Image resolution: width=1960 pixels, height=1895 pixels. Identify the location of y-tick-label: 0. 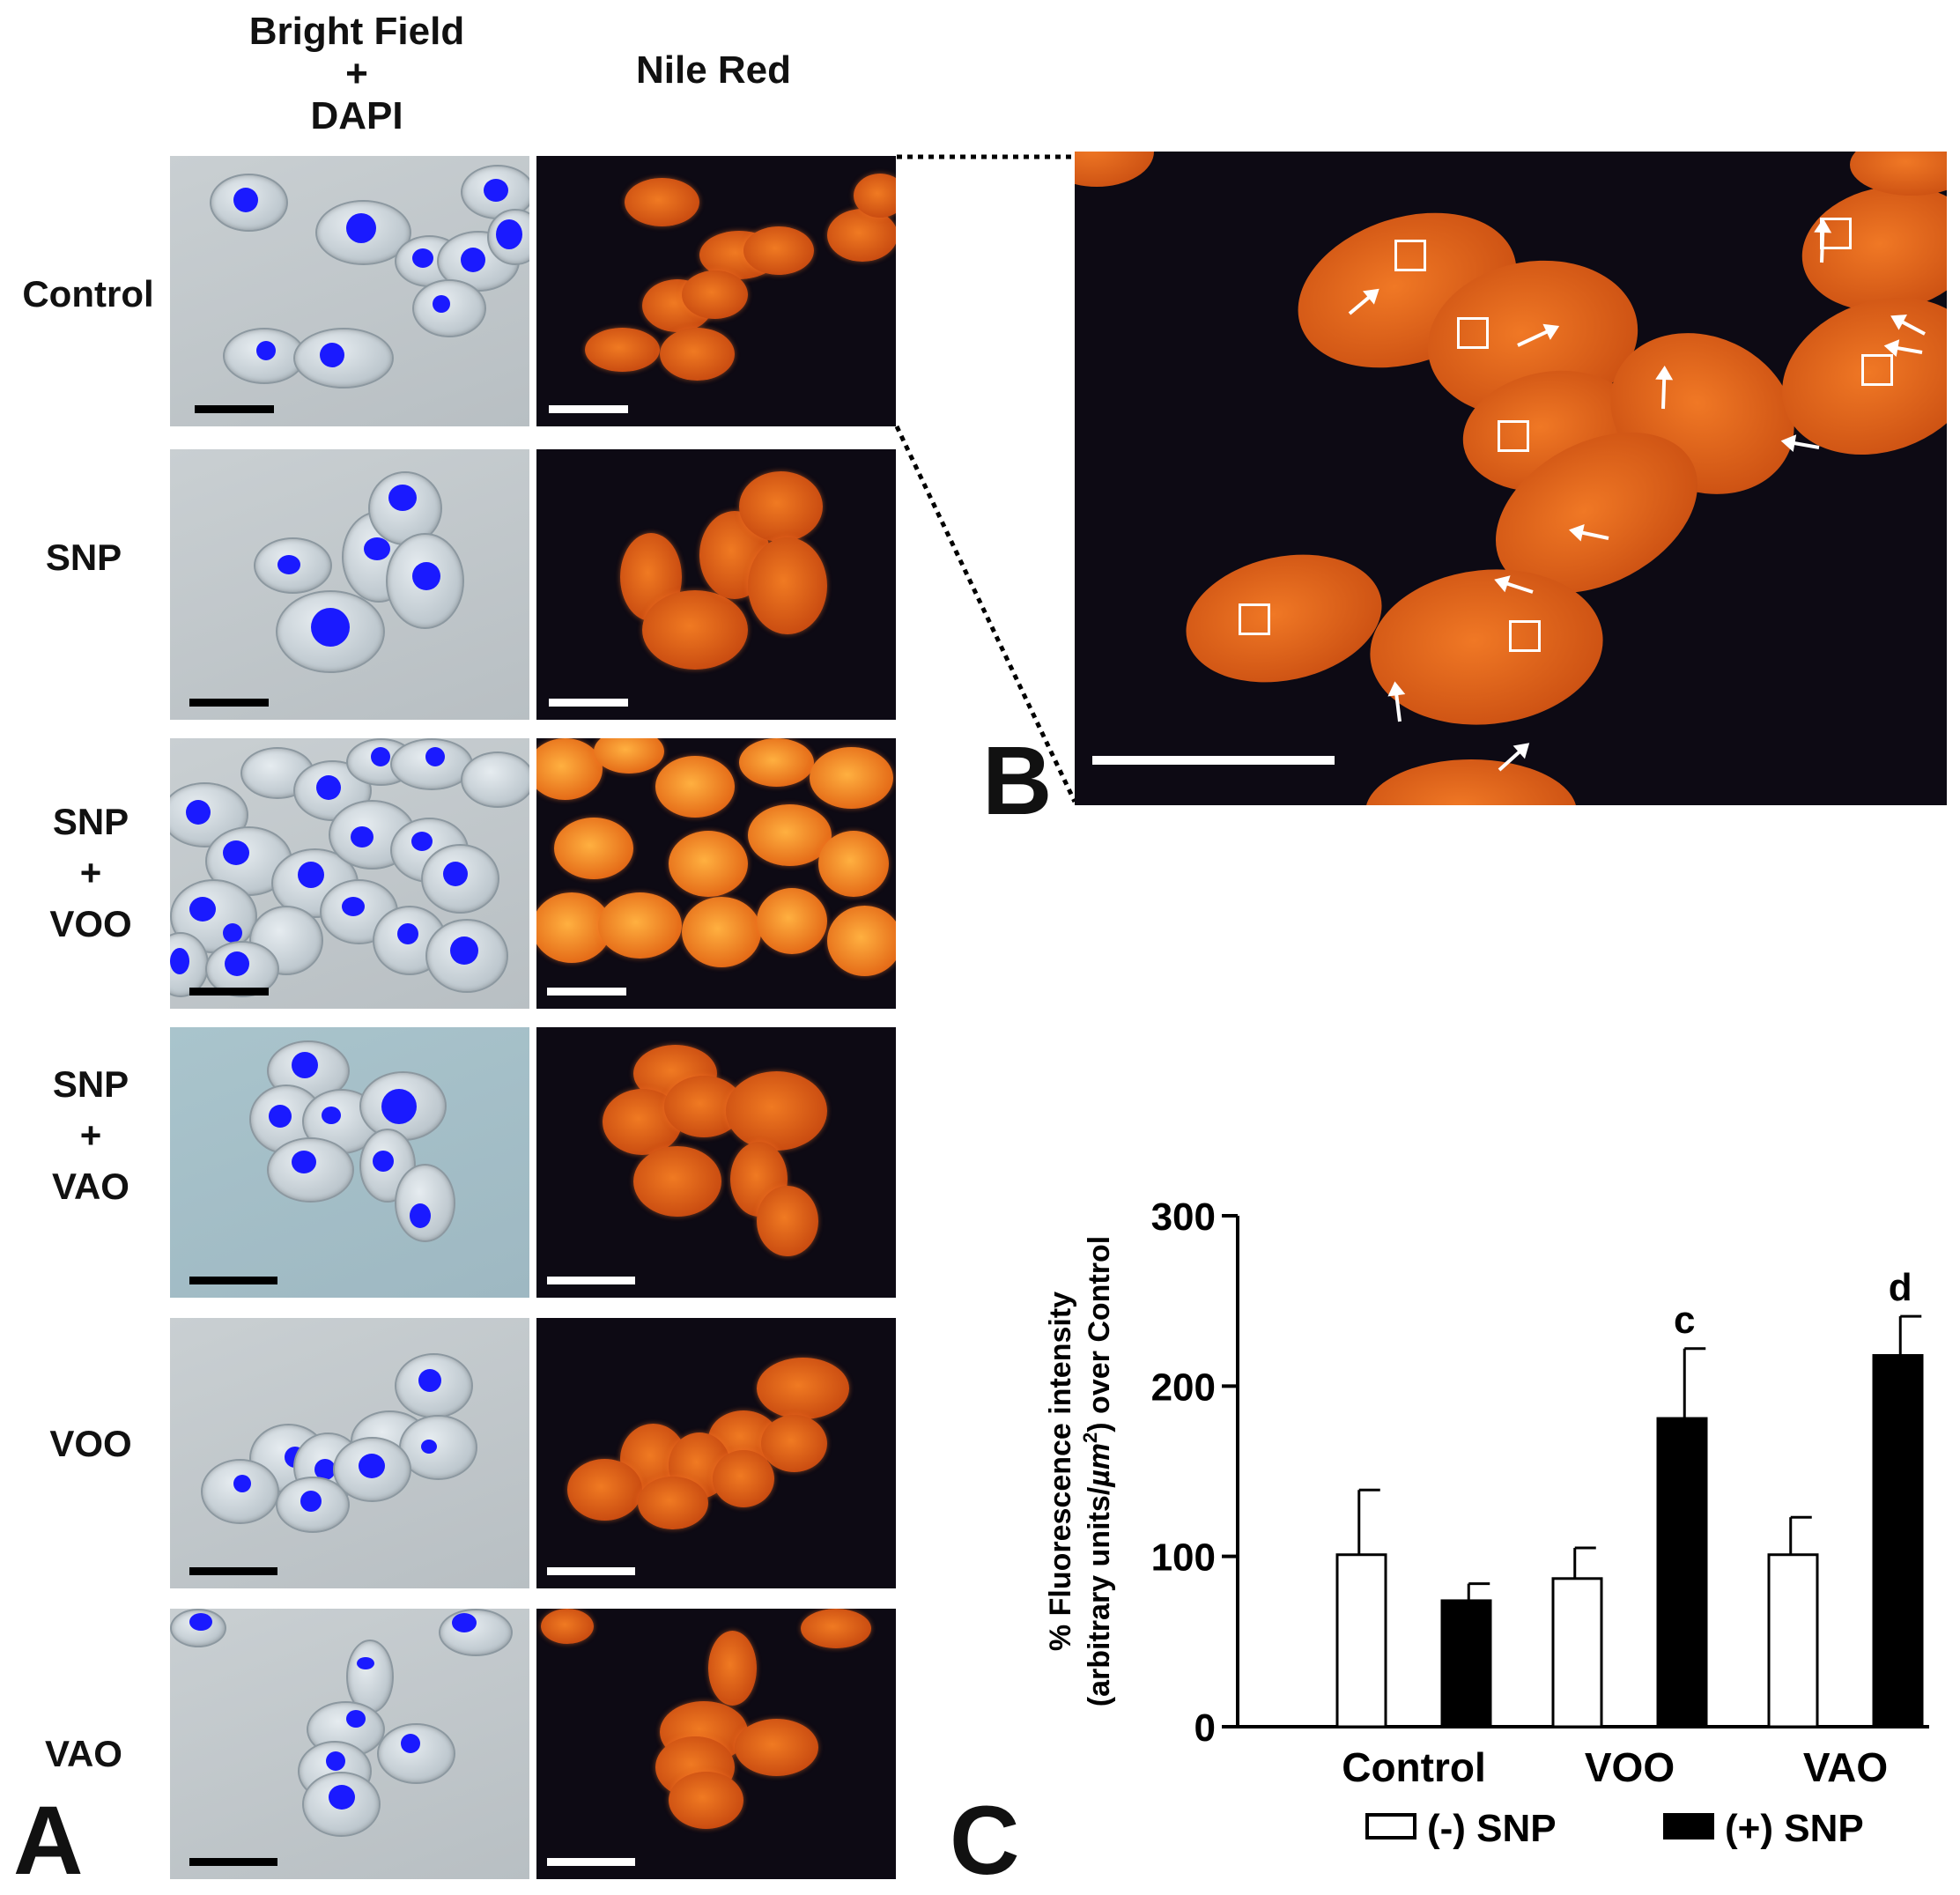
(1205, 1728).